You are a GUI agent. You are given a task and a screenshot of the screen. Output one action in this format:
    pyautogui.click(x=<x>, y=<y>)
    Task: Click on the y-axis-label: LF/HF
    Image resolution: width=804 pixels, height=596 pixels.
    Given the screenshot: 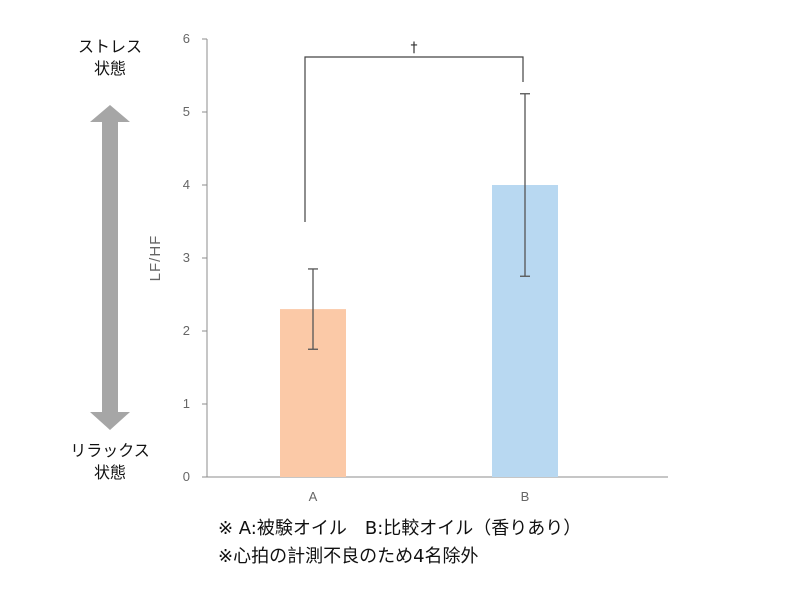 What is the action you would take?
    pyautogui.click(x=155, y=258)
    